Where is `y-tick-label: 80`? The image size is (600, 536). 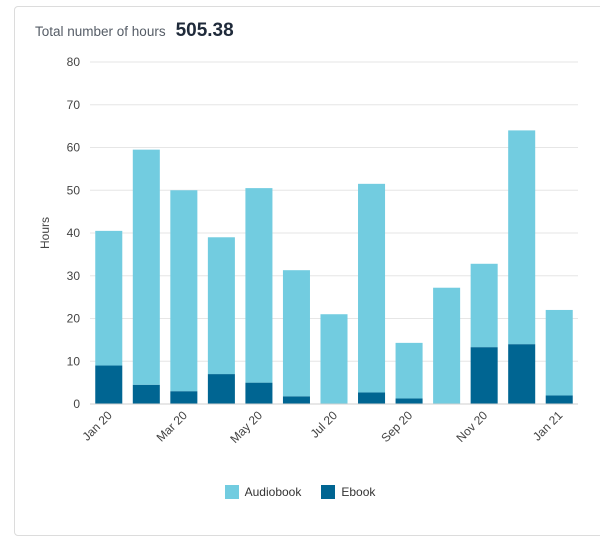 y-tick-label: 80 is located at coordinates (74, 62).